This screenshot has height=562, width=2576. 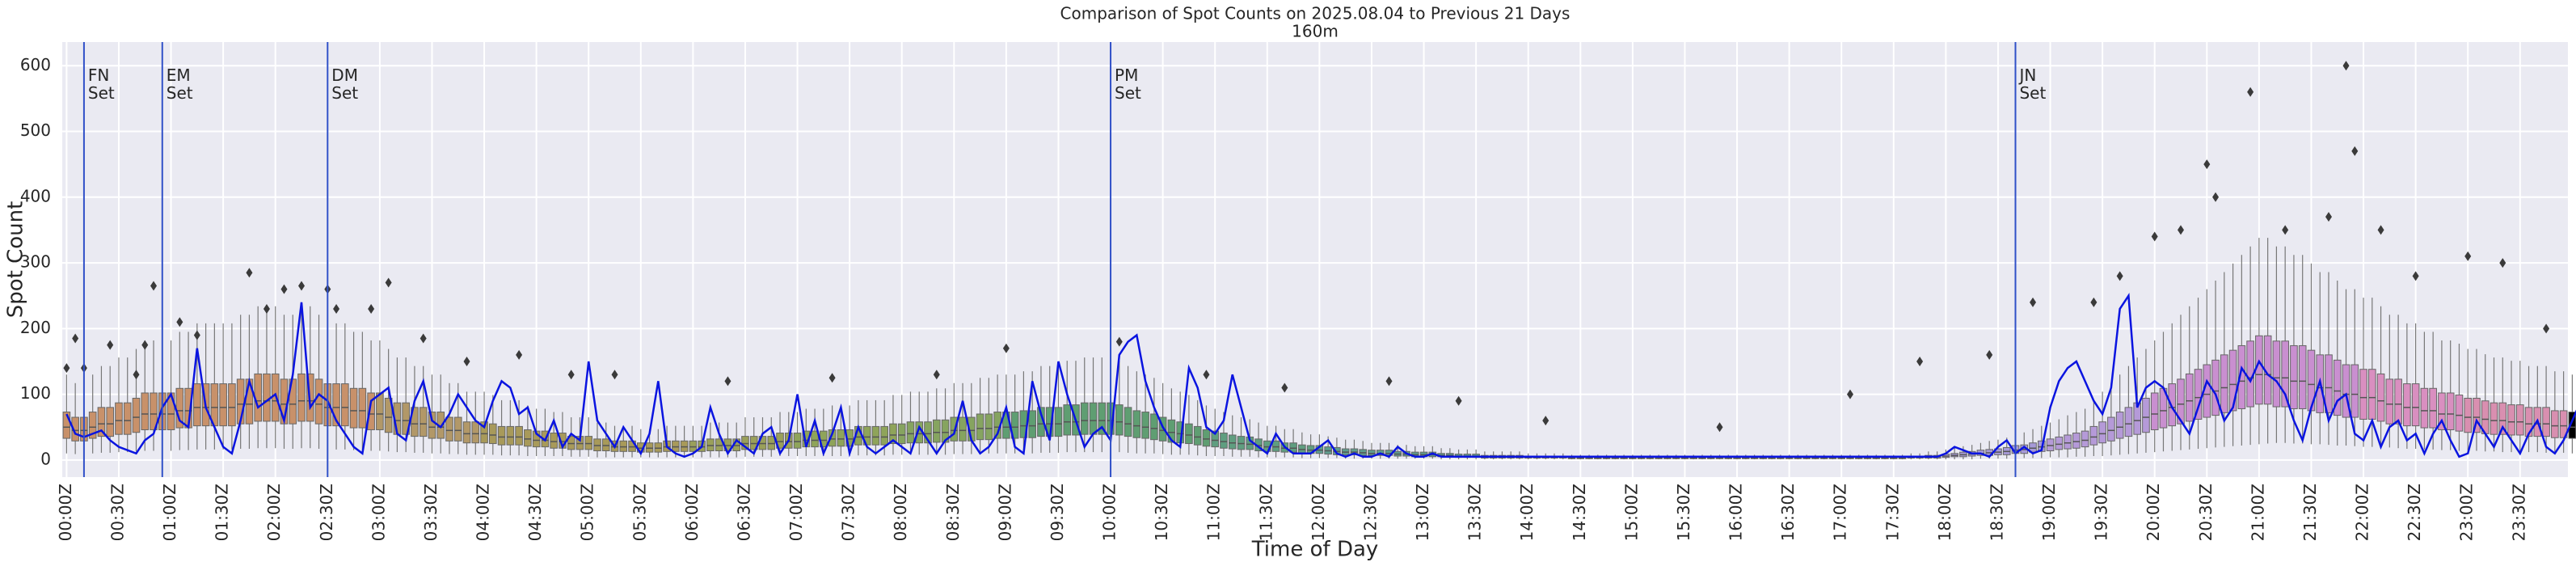 What do you see at coordinates (692, 512) in the screenshot?
I see `x-tick-label: 06:00Z` at bounding box center [692, 512].